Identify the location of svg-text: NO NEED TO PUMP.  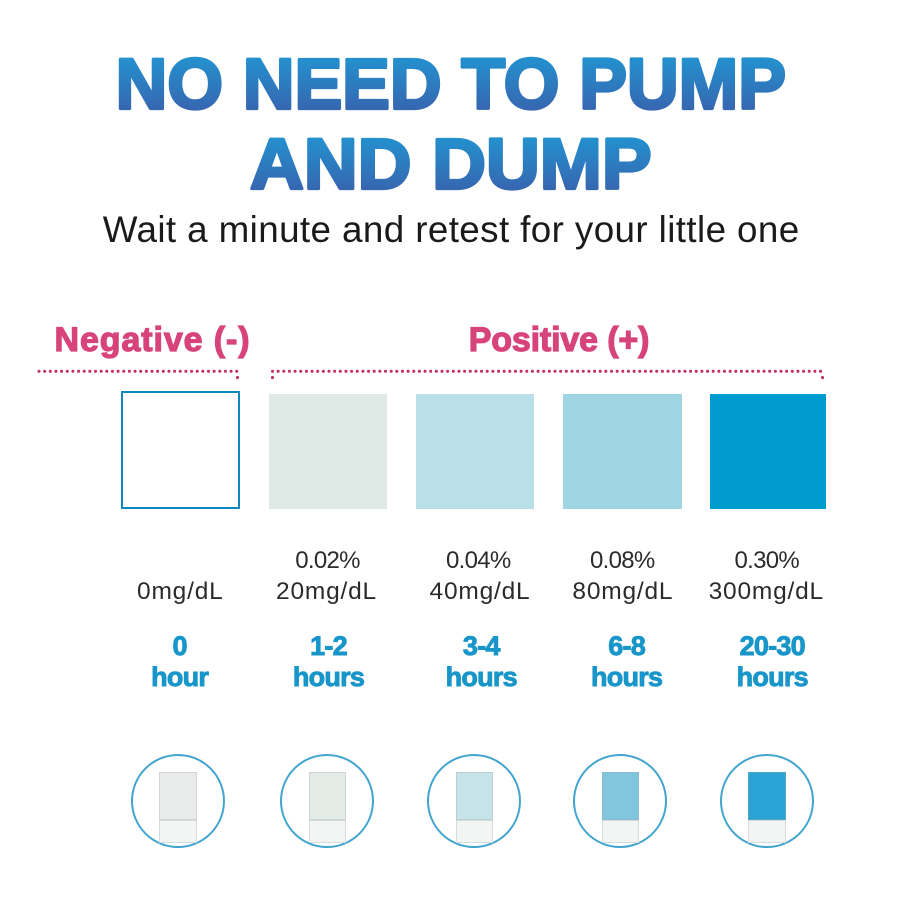
(451, 85).